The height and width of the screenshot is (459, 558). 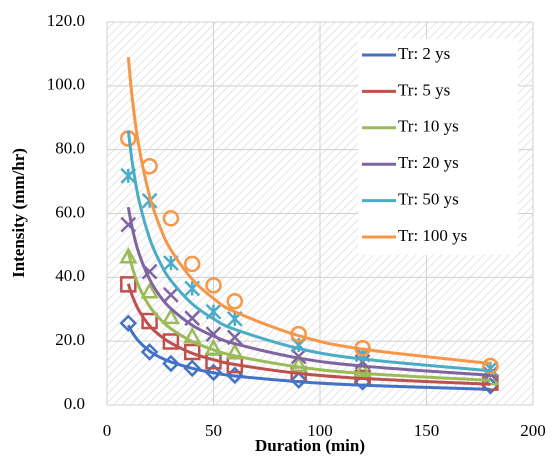 I want to click on y-tick-label: 80.0, so click(x=70, y=148).